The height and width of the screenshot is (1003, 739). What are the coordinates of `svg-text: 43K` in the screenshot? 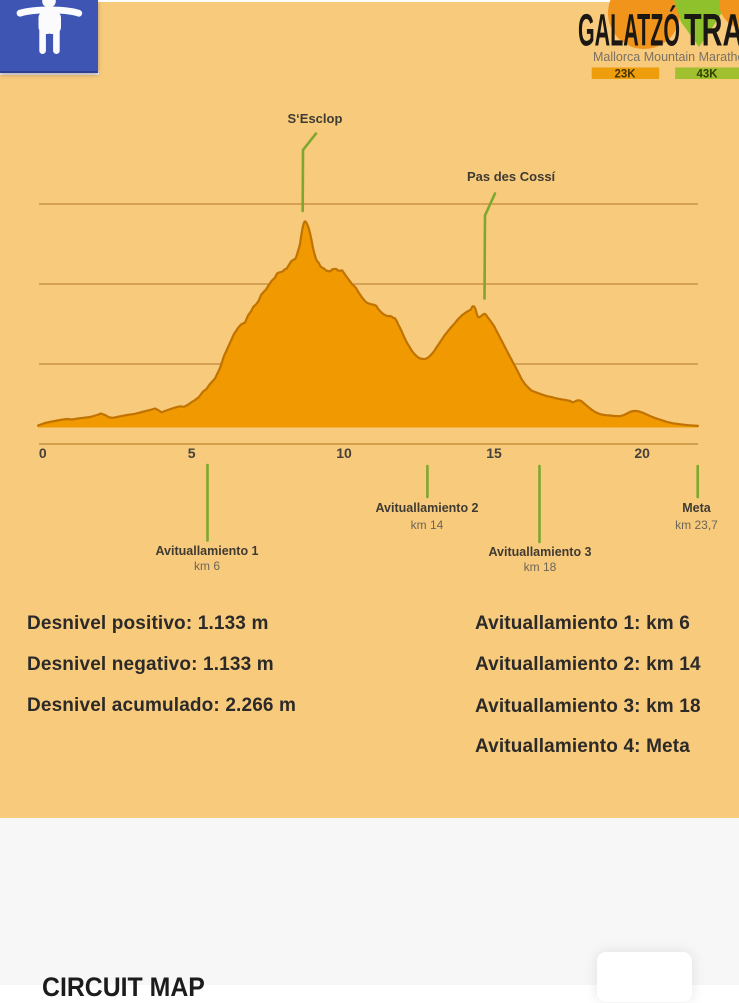 It's located at (708, 75).